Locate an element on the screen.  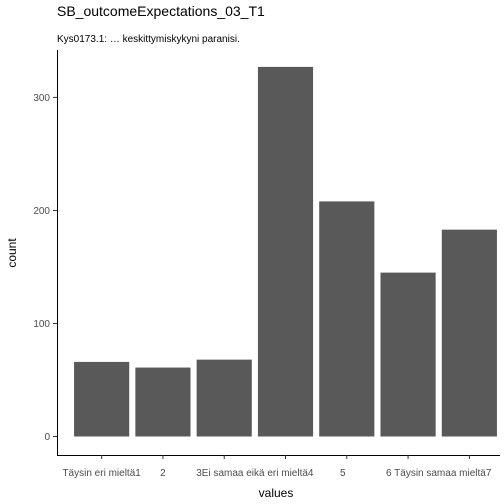
chart-subtitle: Kys0173.1: … keskittymiskykyni paranisi. is located at coordinates (148, 39).